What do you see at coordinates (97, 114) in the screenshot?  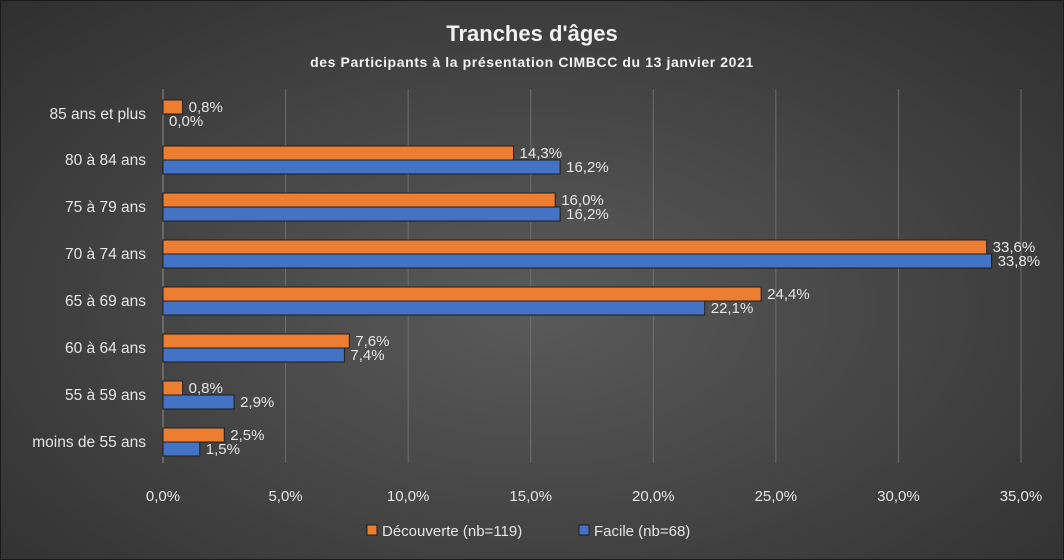 I see `category-label: 85 ans et plus` at bounding box center [97, 114].